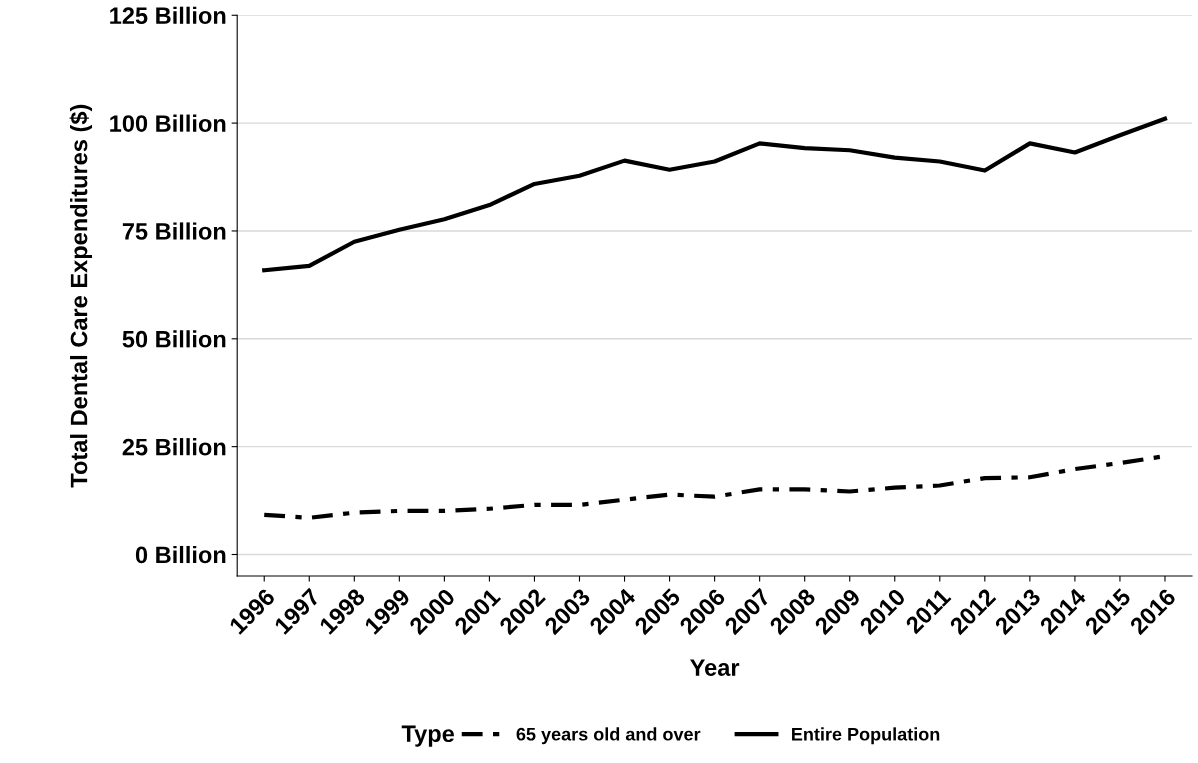 The width and height of the screenshot is (1198, 763). What do you see at coordinates (174, 447) in the screenshot?
I see `y-tick-label: 25 Billion` at bounding box center [174, 447].